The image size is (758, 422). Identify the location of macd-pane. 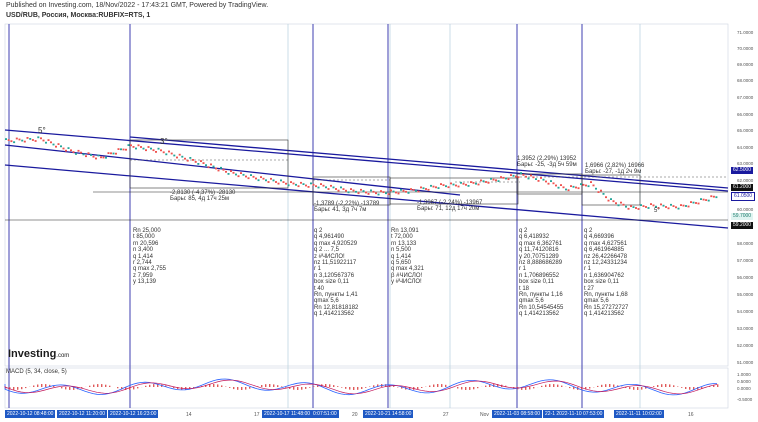
(366, 388).